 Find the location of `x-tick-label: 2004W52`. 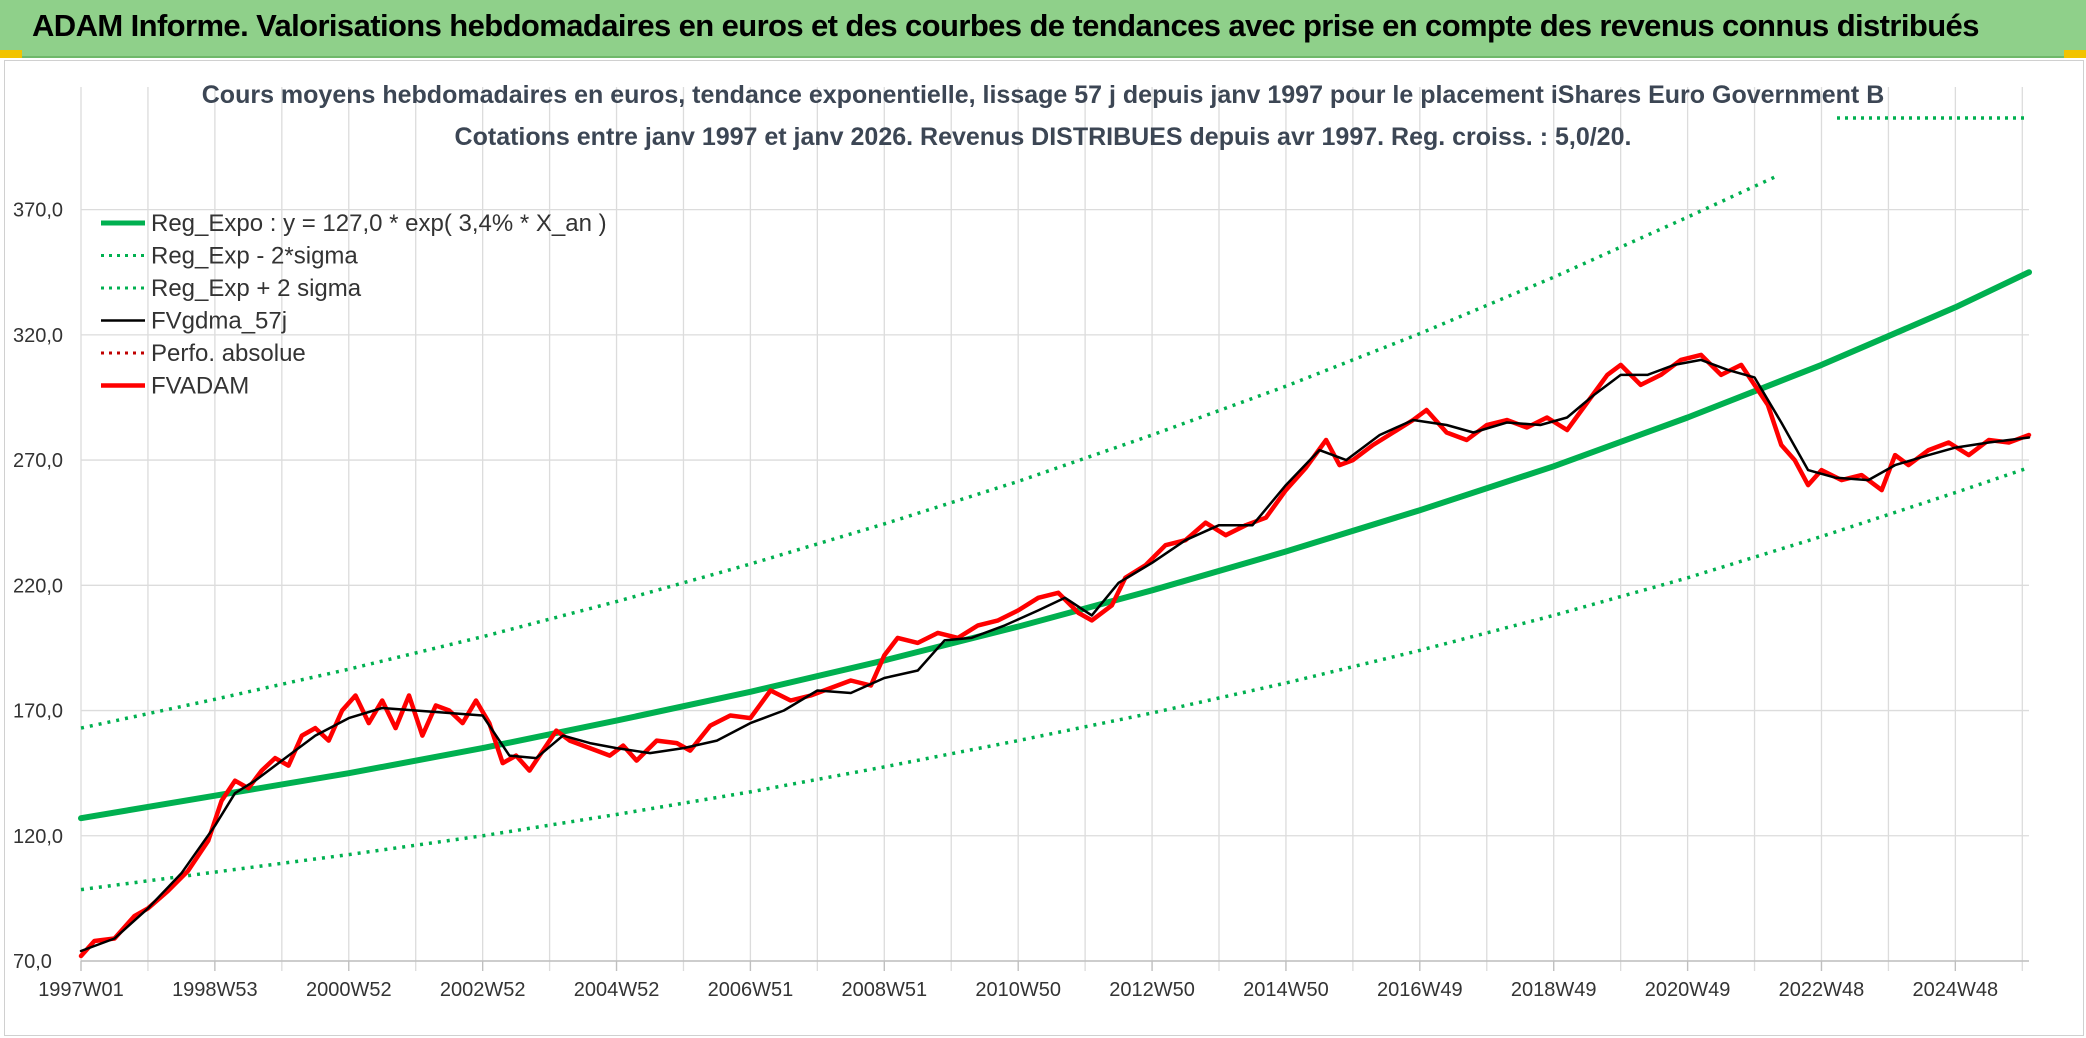

x-tick-label: 2004W52 is located at coordinates (617, 990).